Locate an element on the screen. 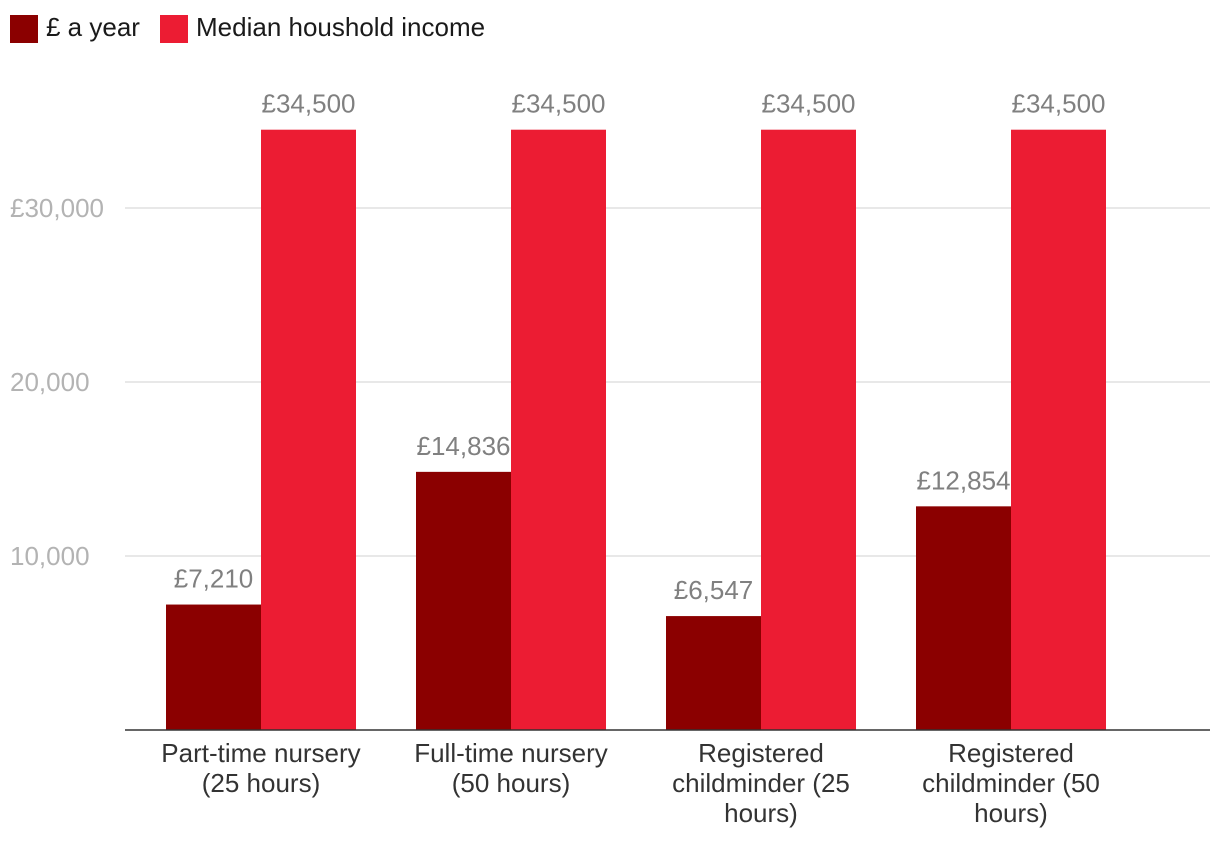  y-axis-ticks: 10,000 20,000 £30,000 is located at coordinates (57, 382).